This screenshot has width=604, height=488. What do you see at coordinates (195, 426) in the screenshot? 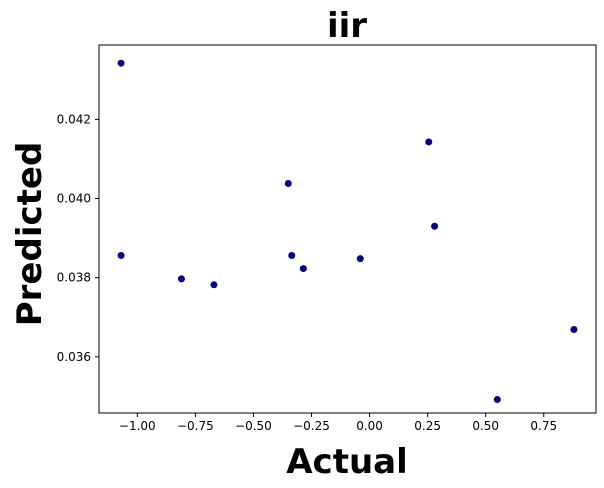
I see `x-tick-label: −0.75` at bounding box center [195, 426].